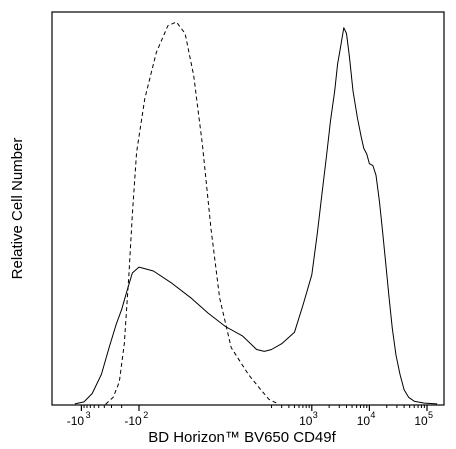 The image size is (456, 449). Describe the element at coordinates (372, 415) in the screenshot. I see `x-tick-exponent: 4` at that location.